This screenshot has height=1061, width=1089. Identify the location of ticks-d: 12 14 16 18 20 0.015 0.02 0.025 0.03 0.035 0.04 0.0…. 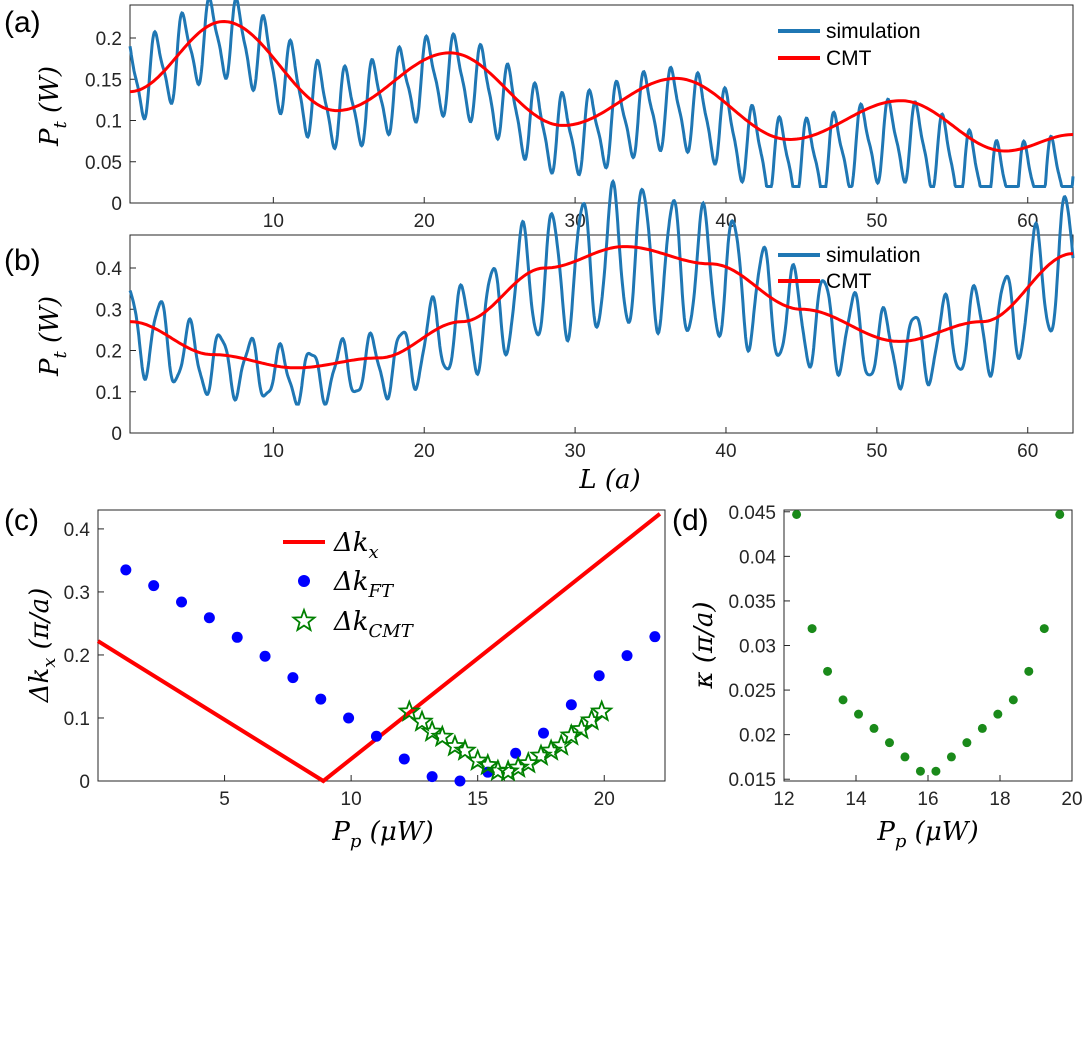
(905, 656).